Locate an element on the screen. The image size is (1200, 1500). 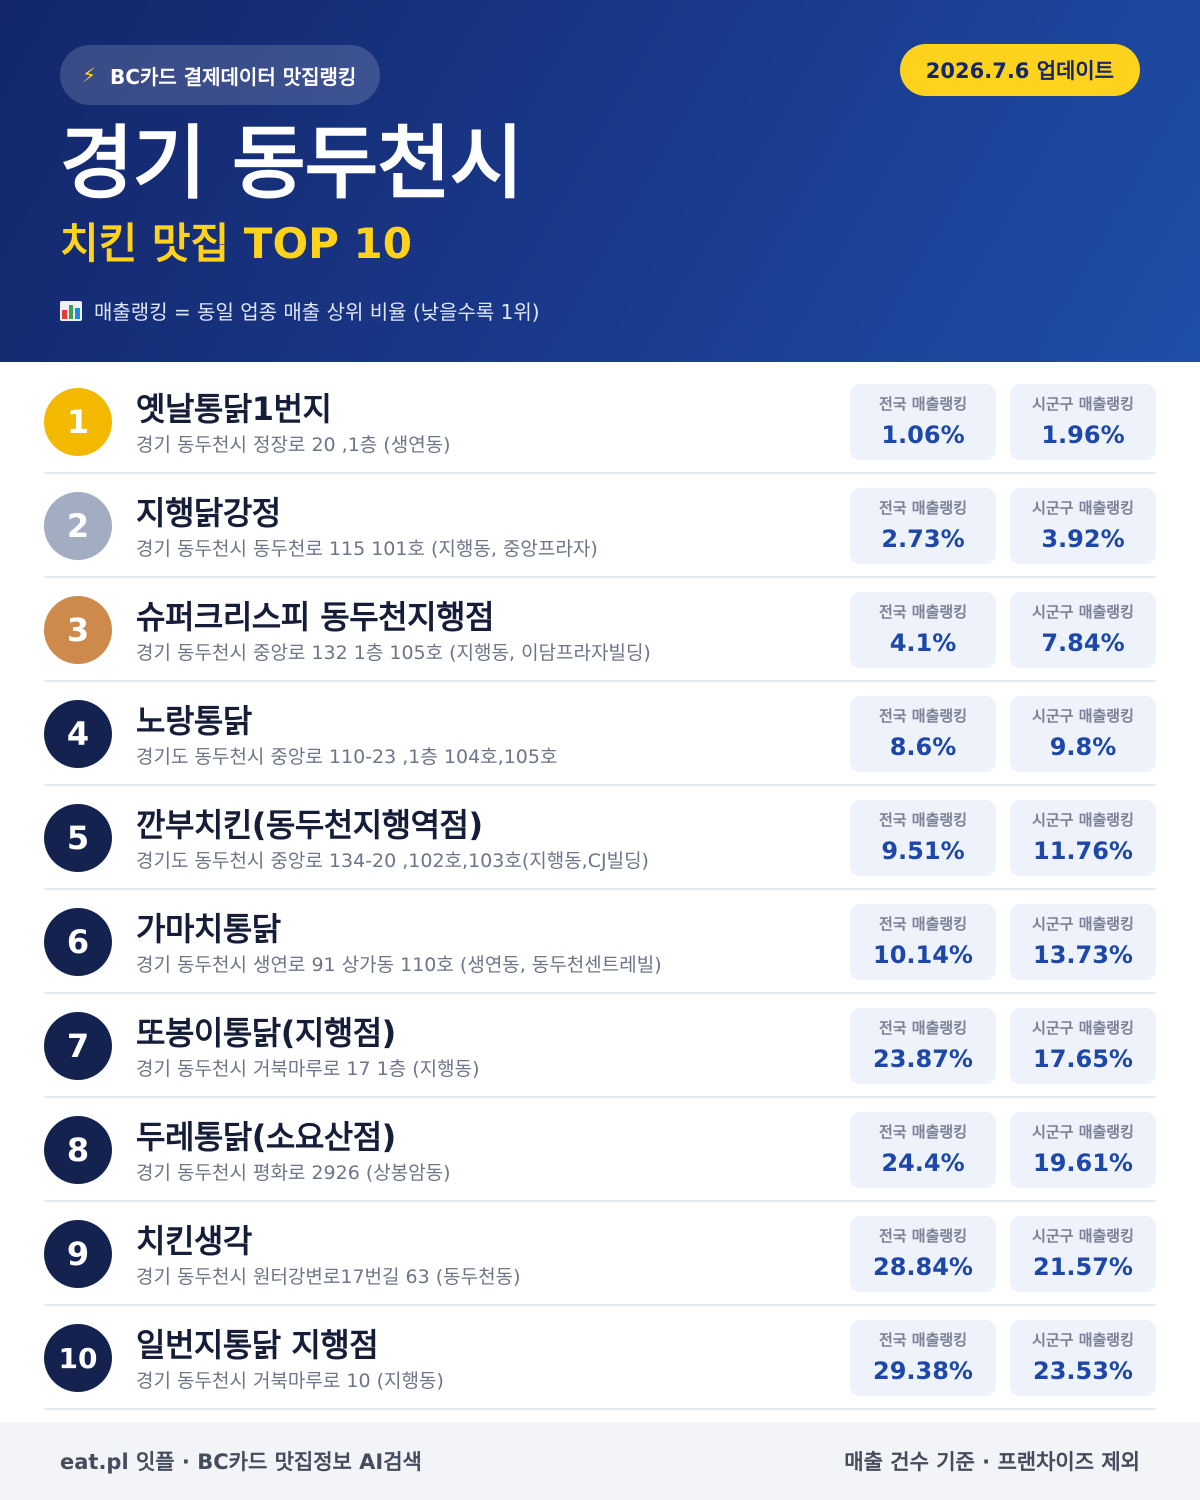
store-address: 경기 동두천시 원터강변로17번길 63 (동두천동) is located at coordinates (328, 1277).